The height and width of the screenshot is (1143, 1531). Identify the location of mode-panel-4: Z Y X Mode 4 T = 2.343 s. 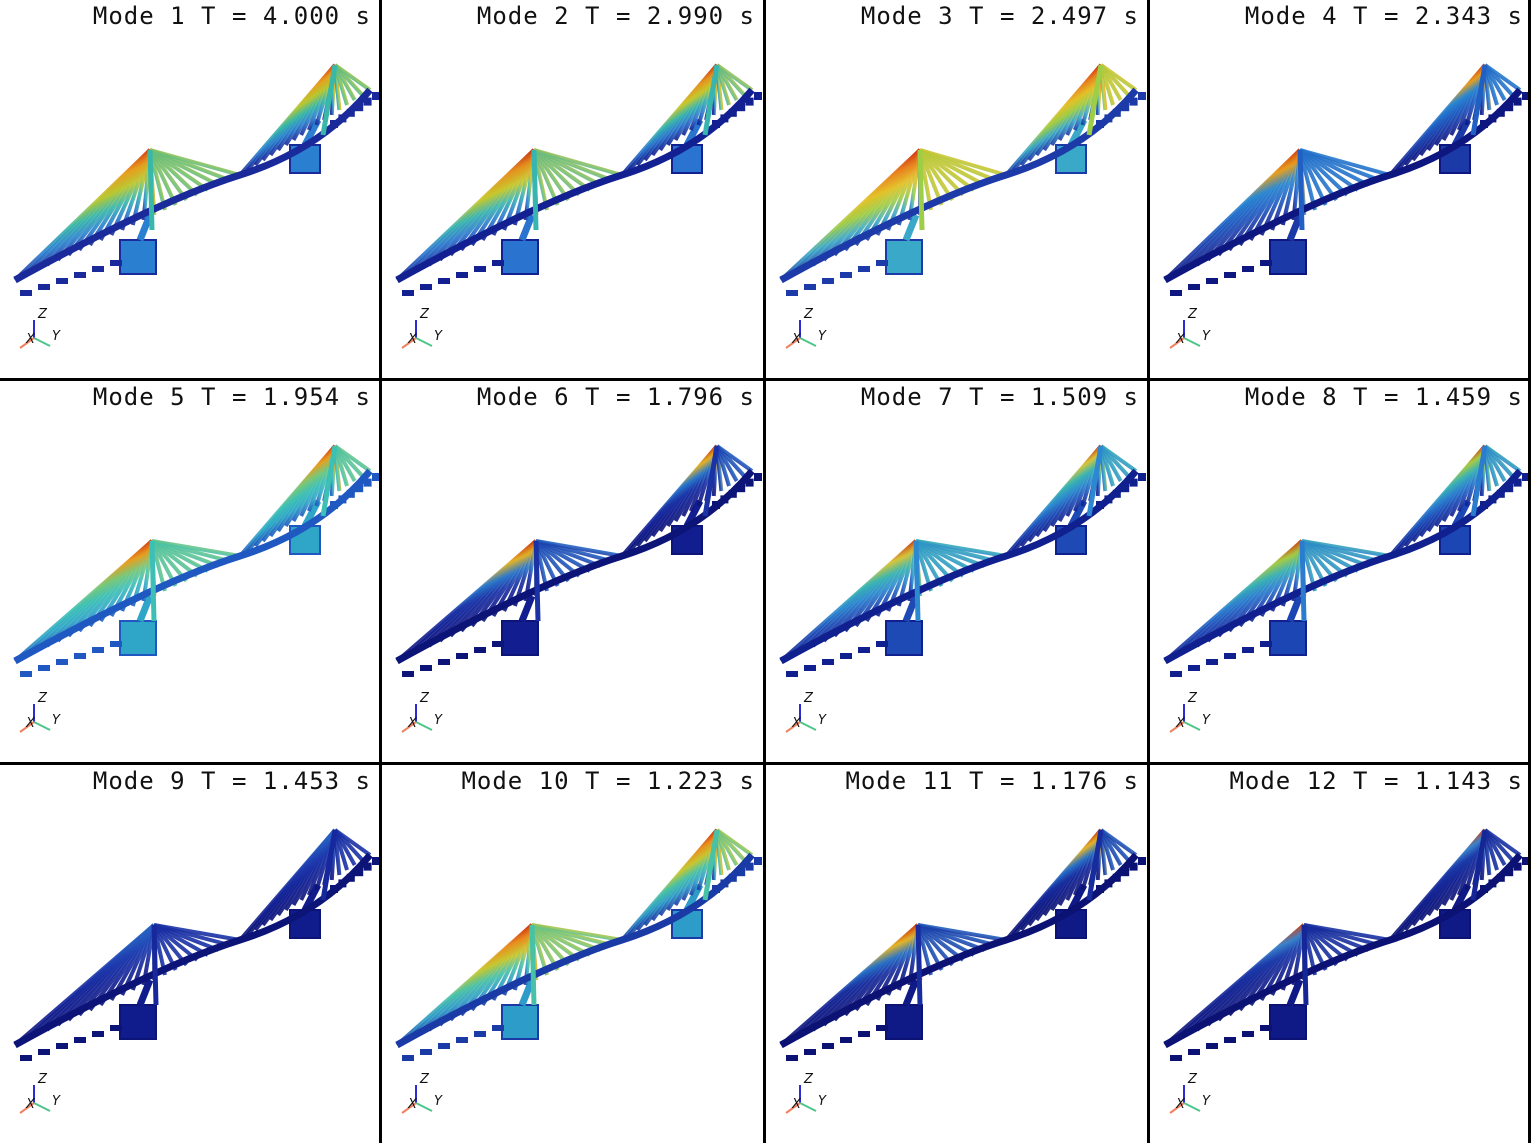
(1340, 189).